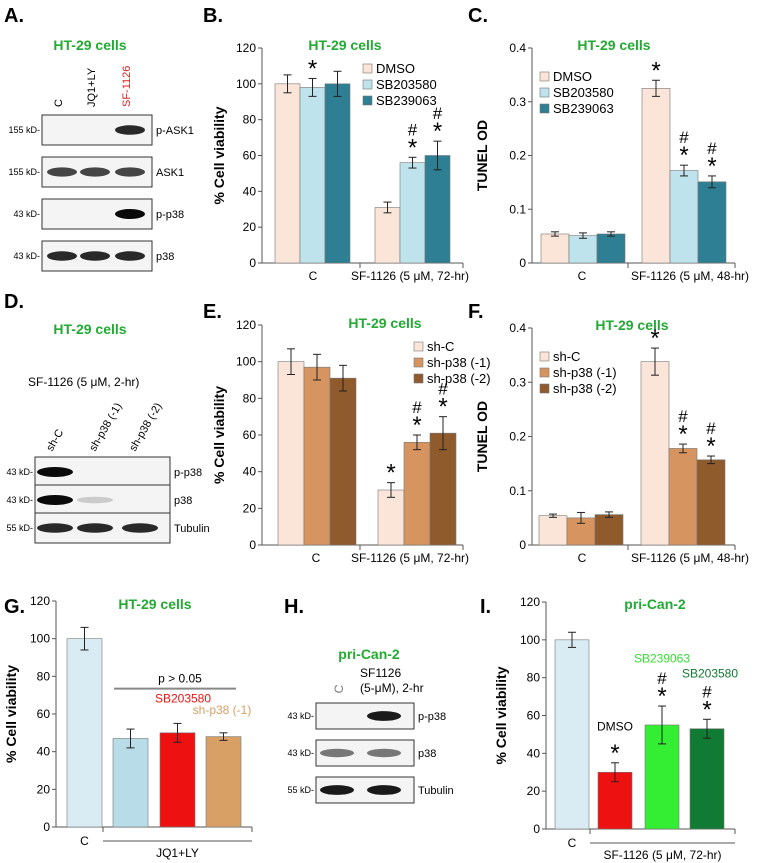  What do you see at coordinates (517, 156) in the screenshot?
I see `y-tick-label: 0.2` at bounding box center [517, 156].